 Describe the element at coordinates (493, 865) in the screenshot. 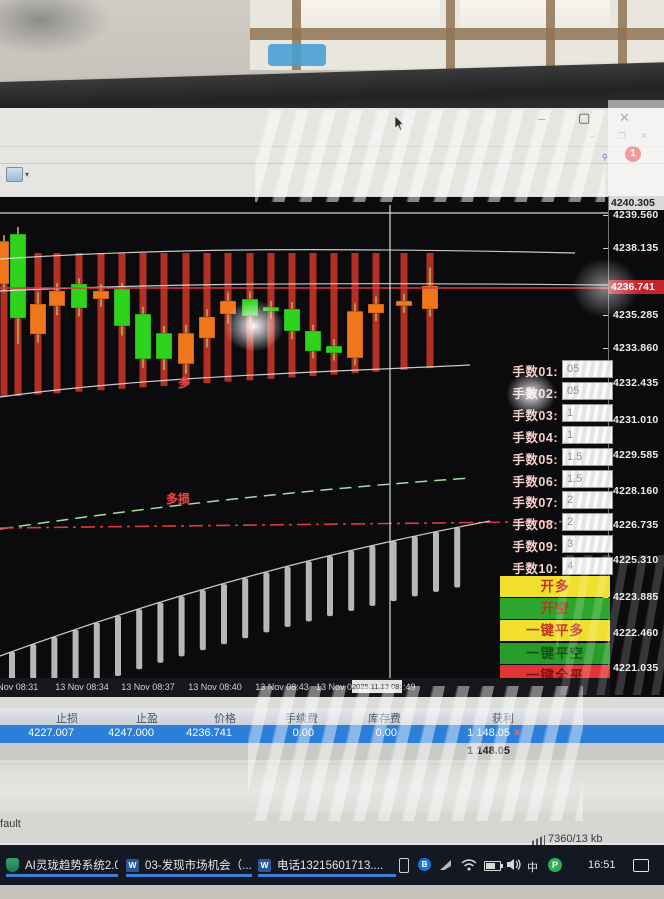

I see `tray-battery-icon` at that location.